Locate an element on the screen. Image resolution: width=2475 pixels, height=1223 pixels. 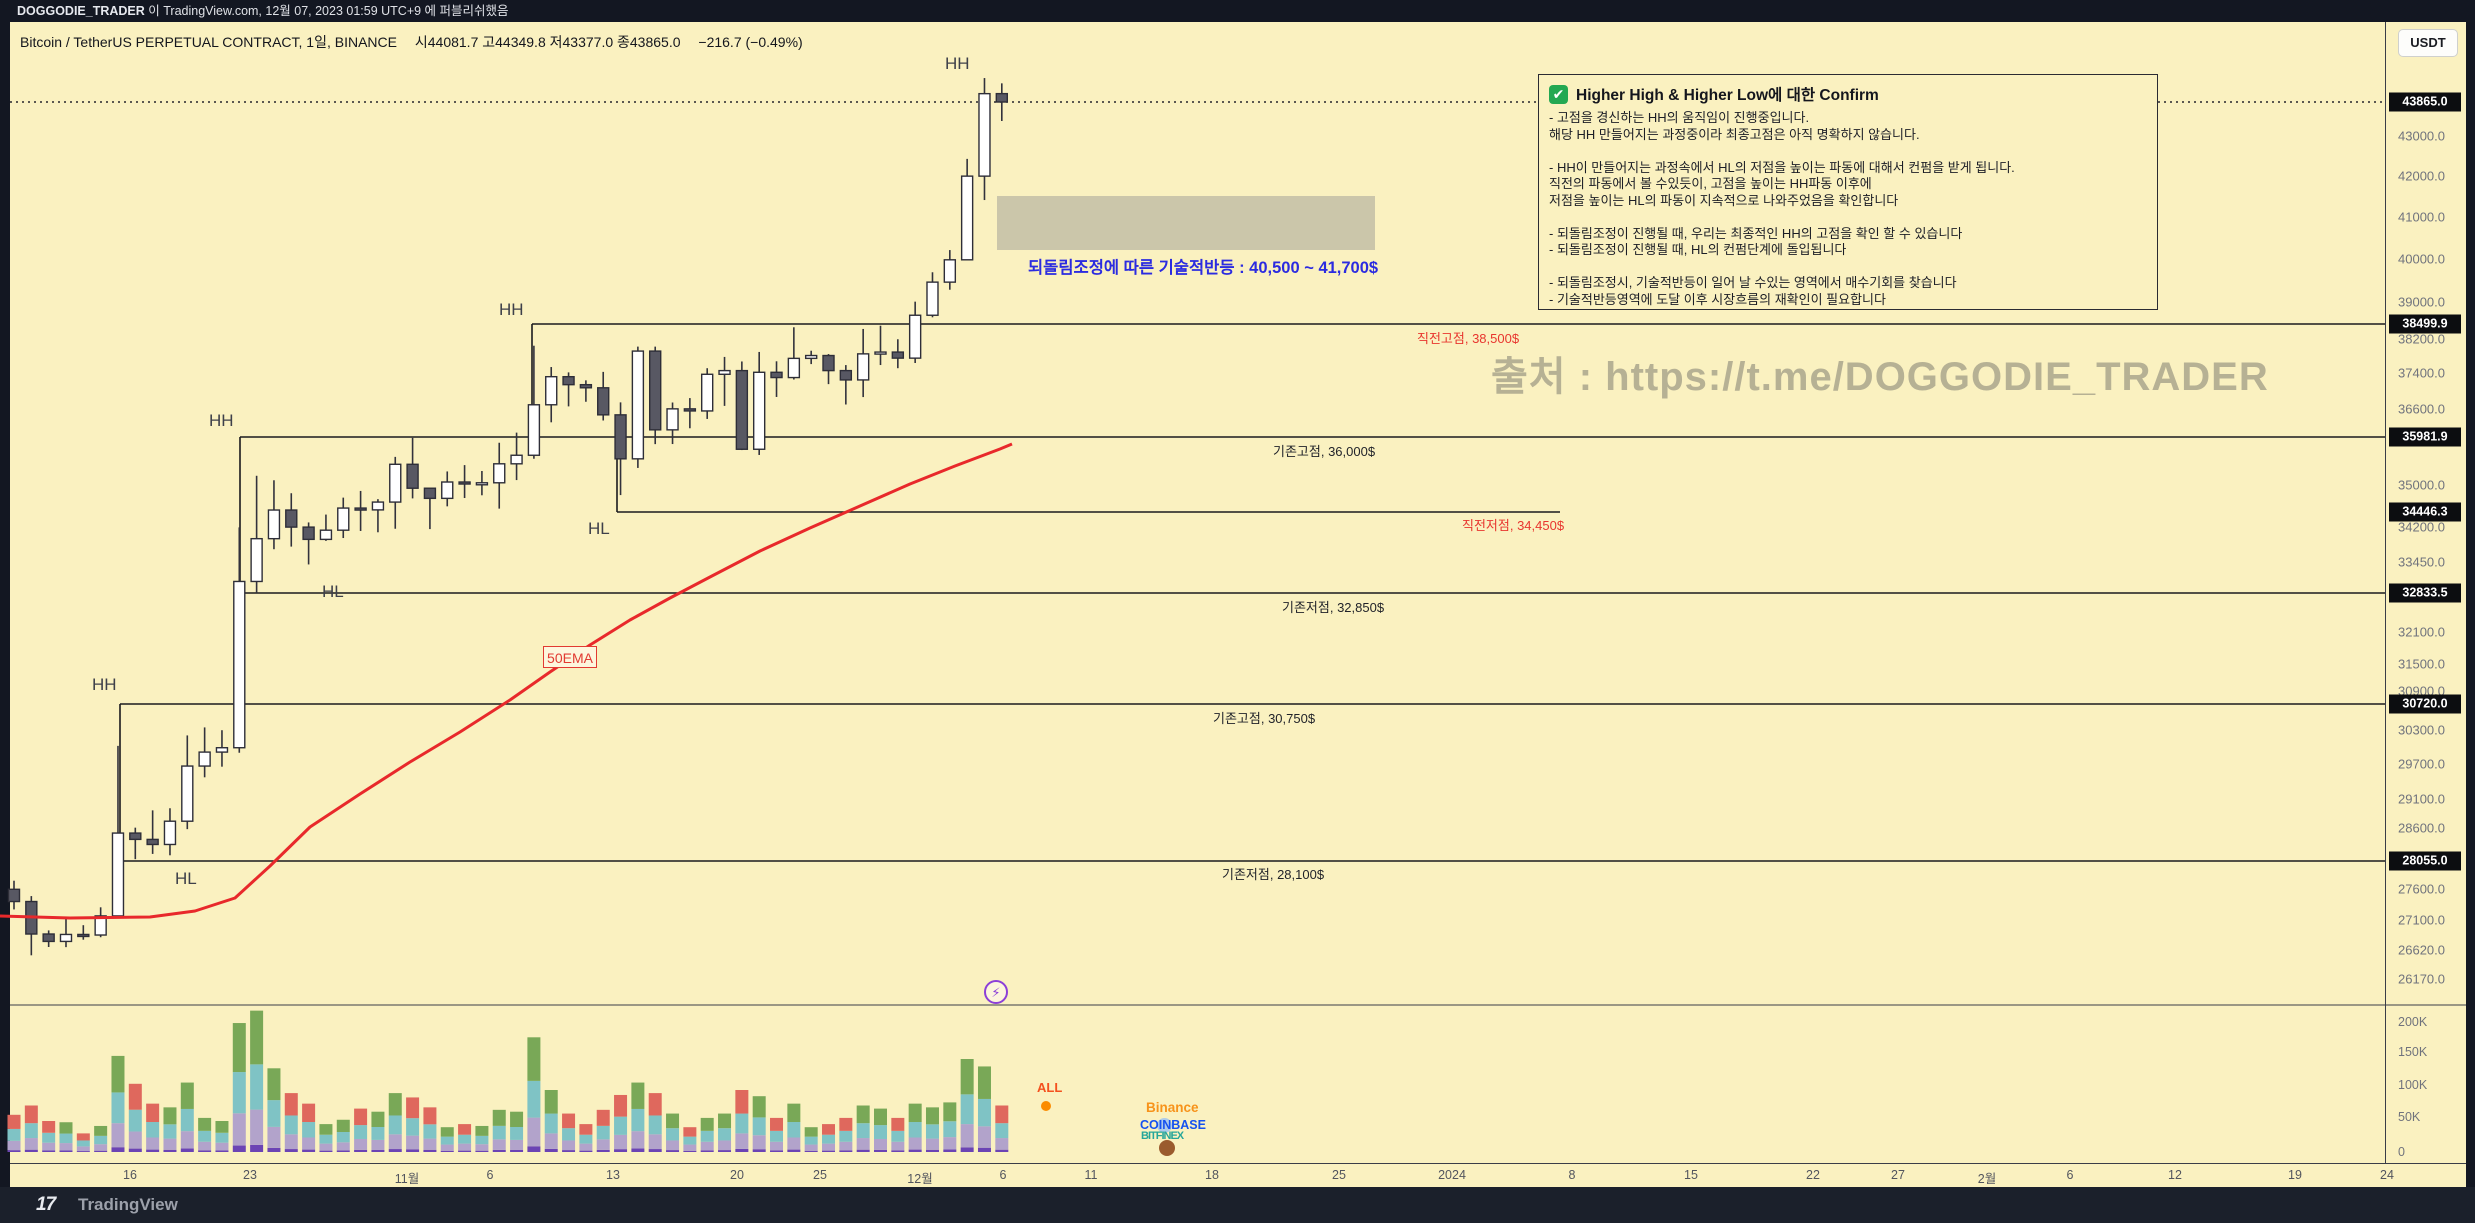
price-tick-label: 27100.0 is located at coordinates (2421, 920).